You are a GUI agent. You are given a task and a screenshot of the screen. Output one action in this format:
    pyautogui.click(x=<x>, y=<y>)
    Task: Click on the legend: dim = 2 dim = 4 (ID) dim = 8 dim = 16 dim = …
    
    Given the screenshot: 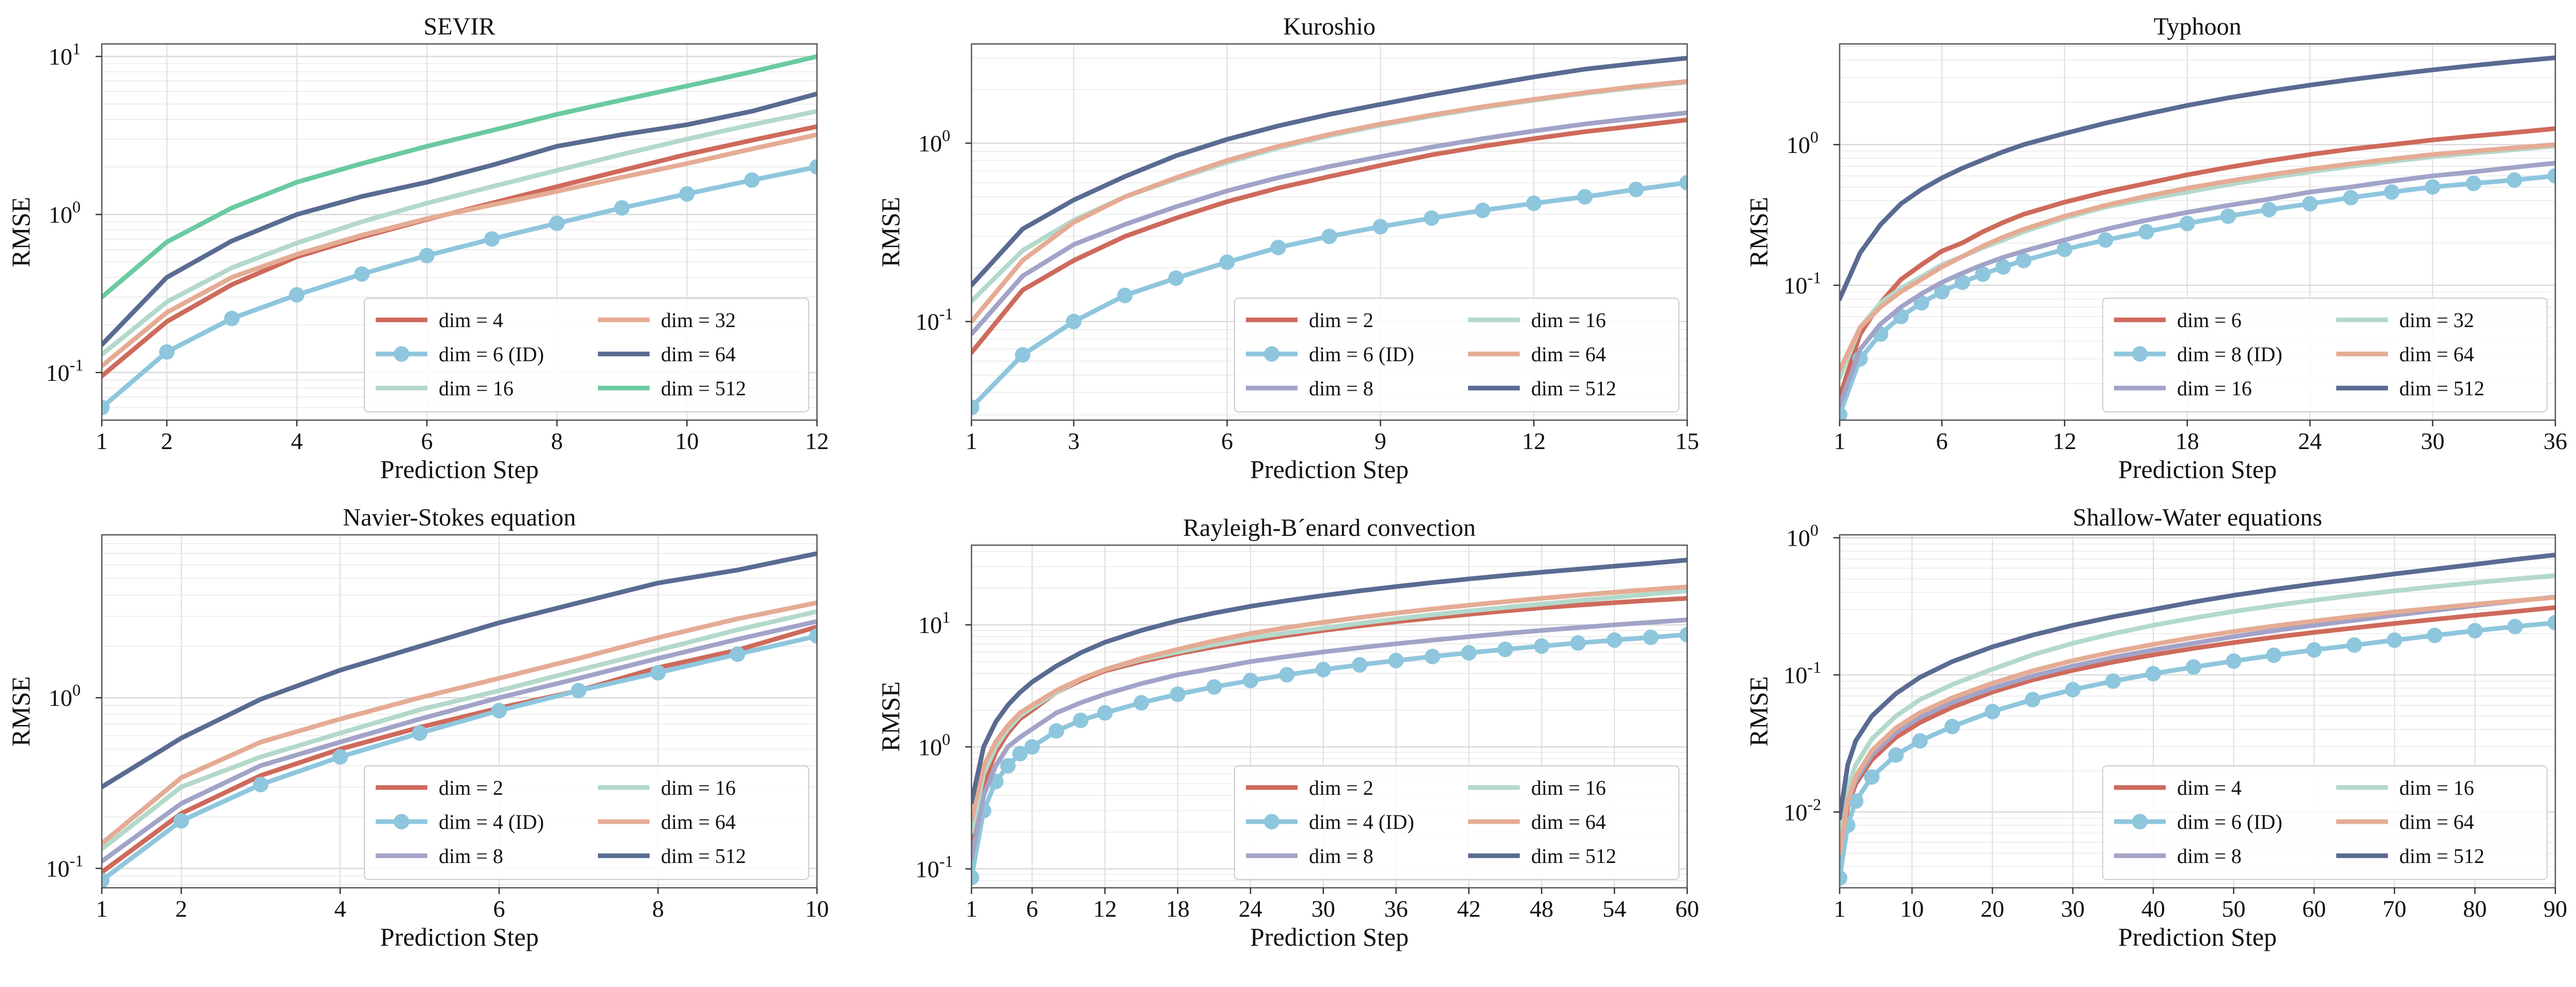 What is the action you would take?
    pyautogui.click(x=587, y=823)
    